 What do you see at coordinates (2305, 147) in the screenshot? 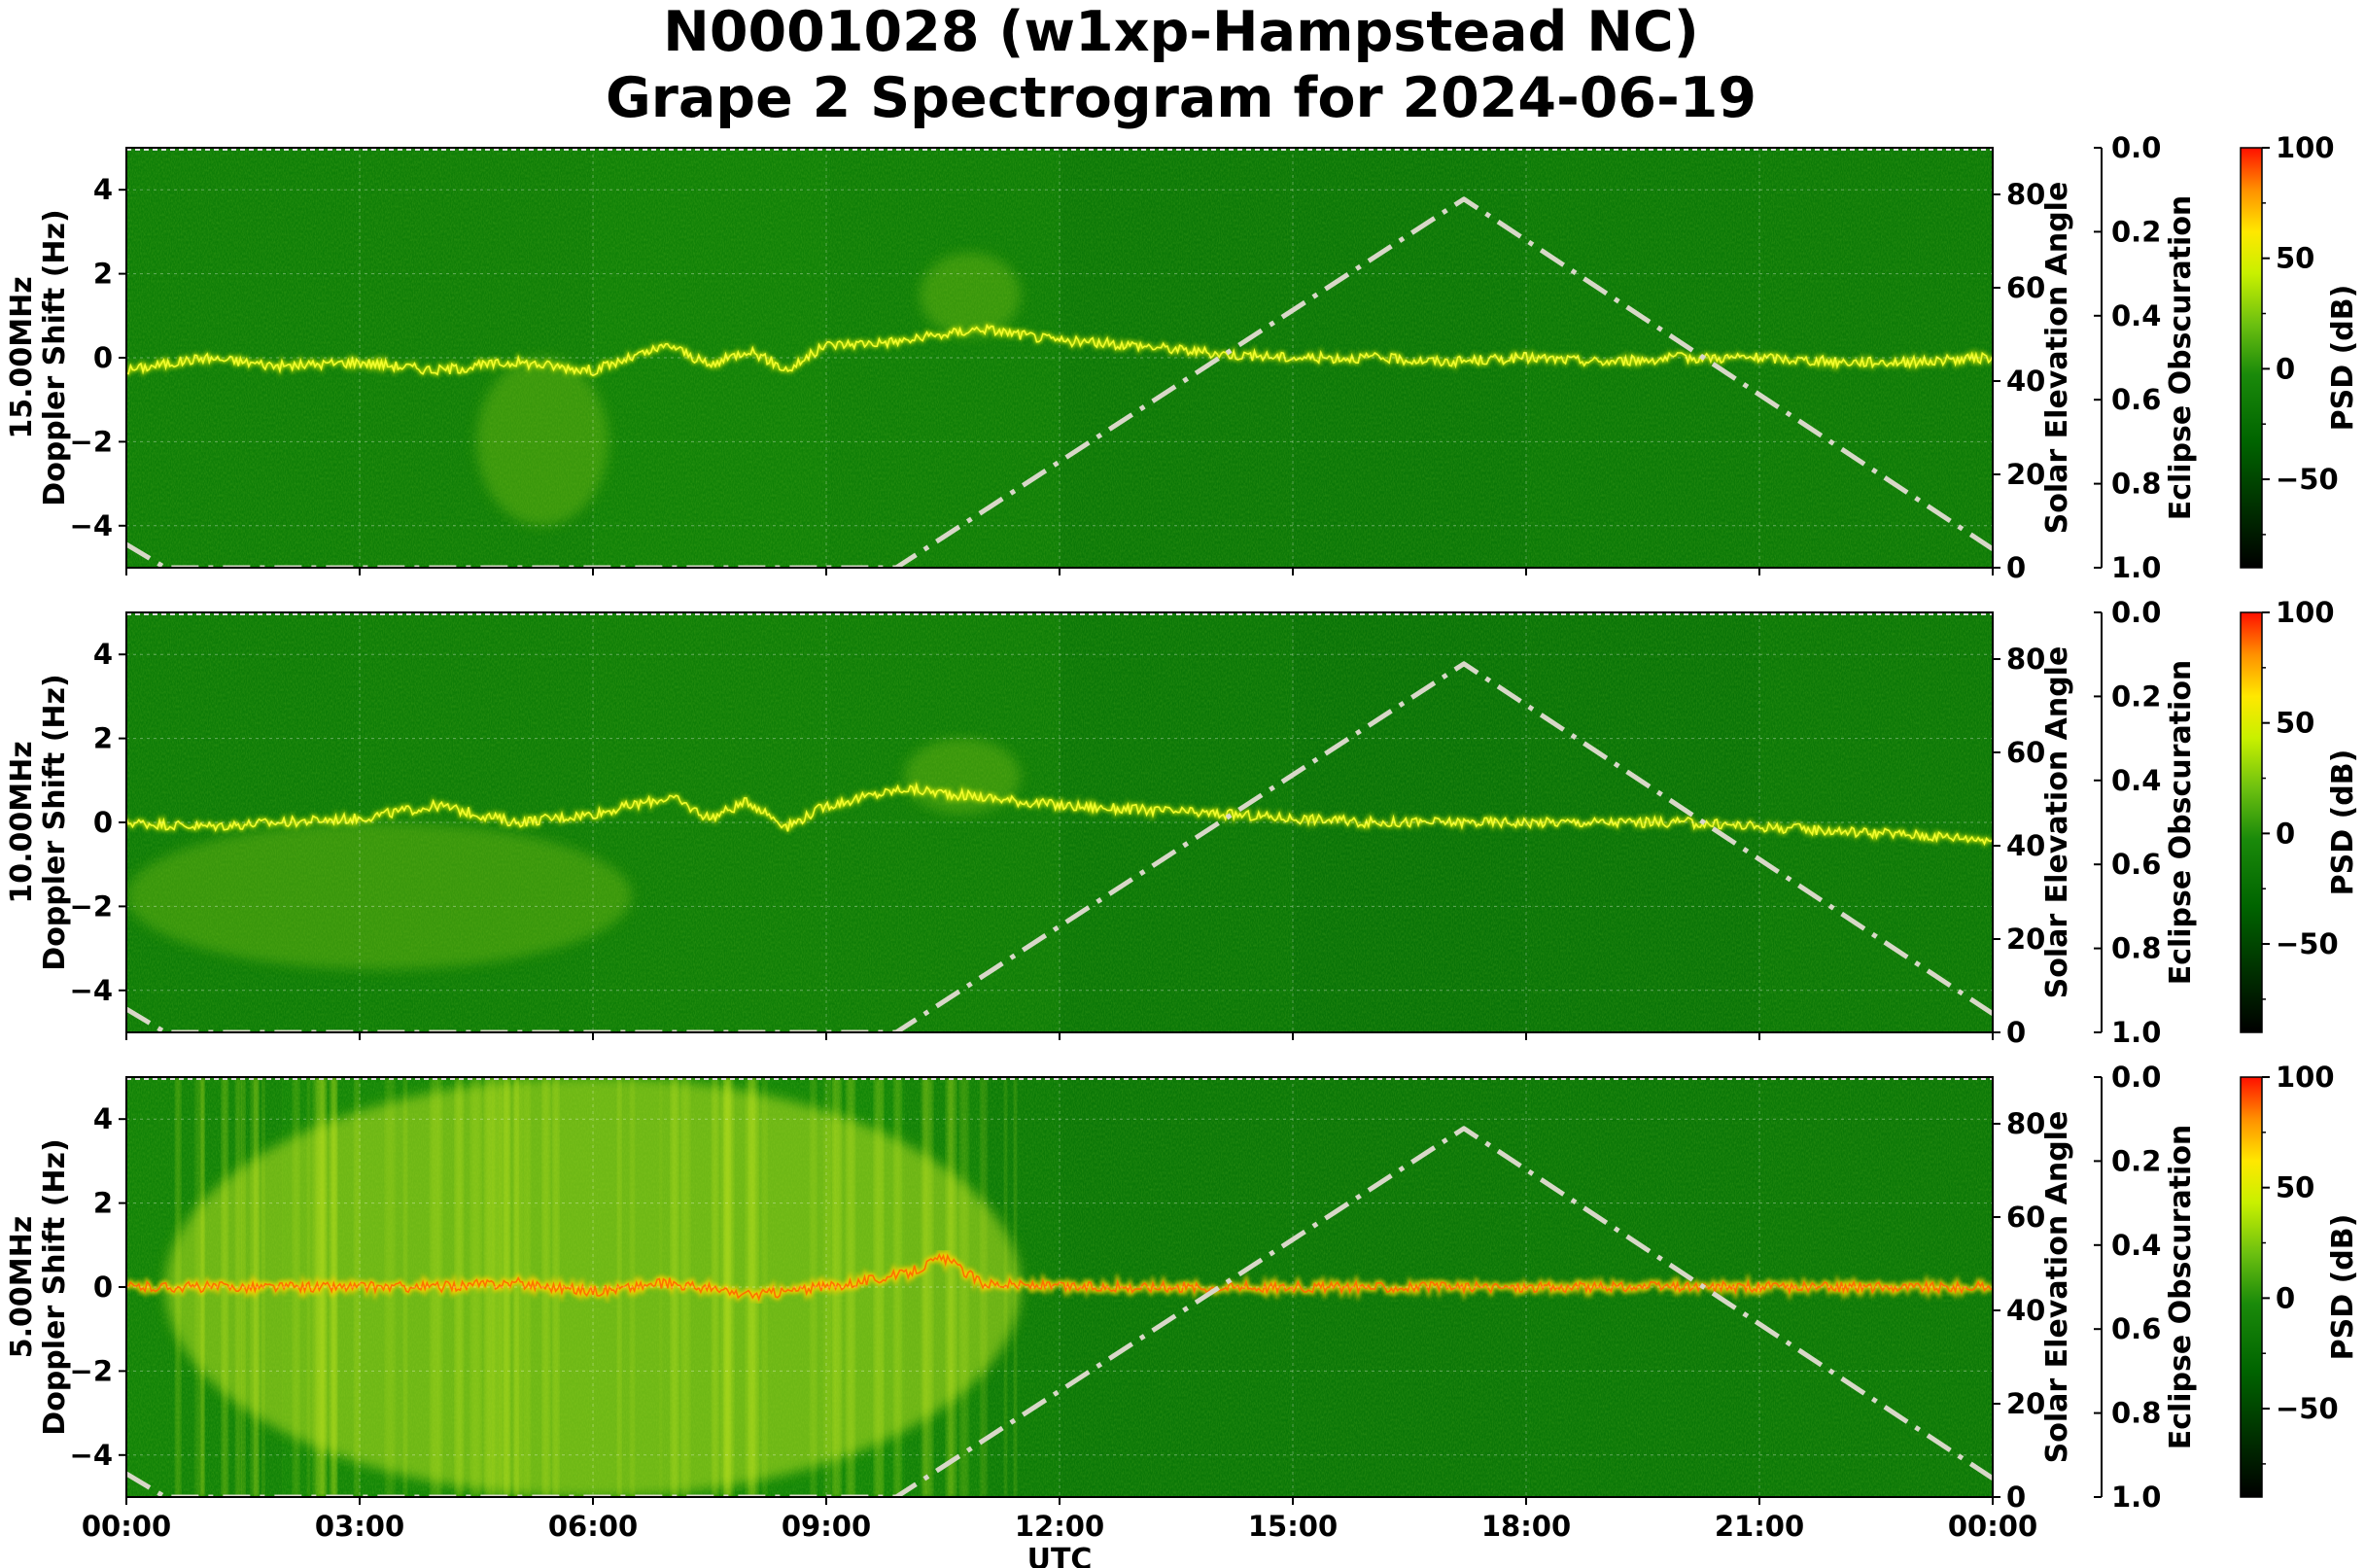
I see `colorbar-tick-label: 100` at bounding box center [2305, 147].